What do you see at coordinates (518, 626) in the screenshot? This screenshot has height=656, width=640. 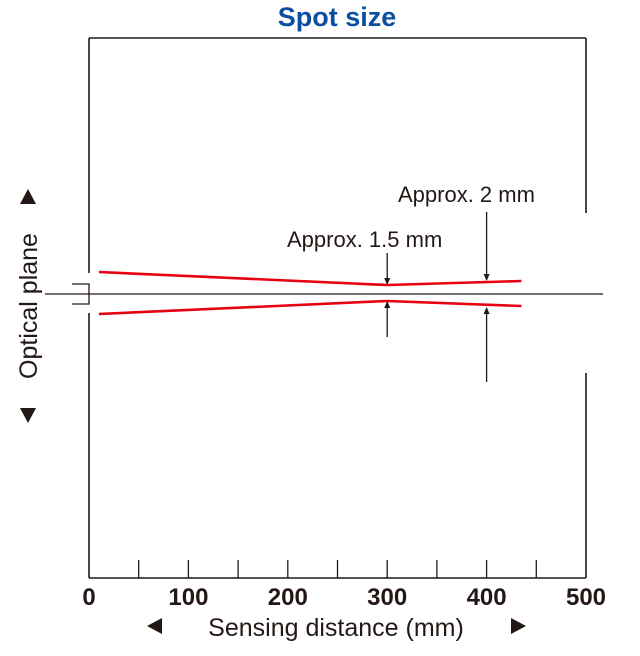 I see `x-axis-right-arrow` at bounding box center [518, 626].